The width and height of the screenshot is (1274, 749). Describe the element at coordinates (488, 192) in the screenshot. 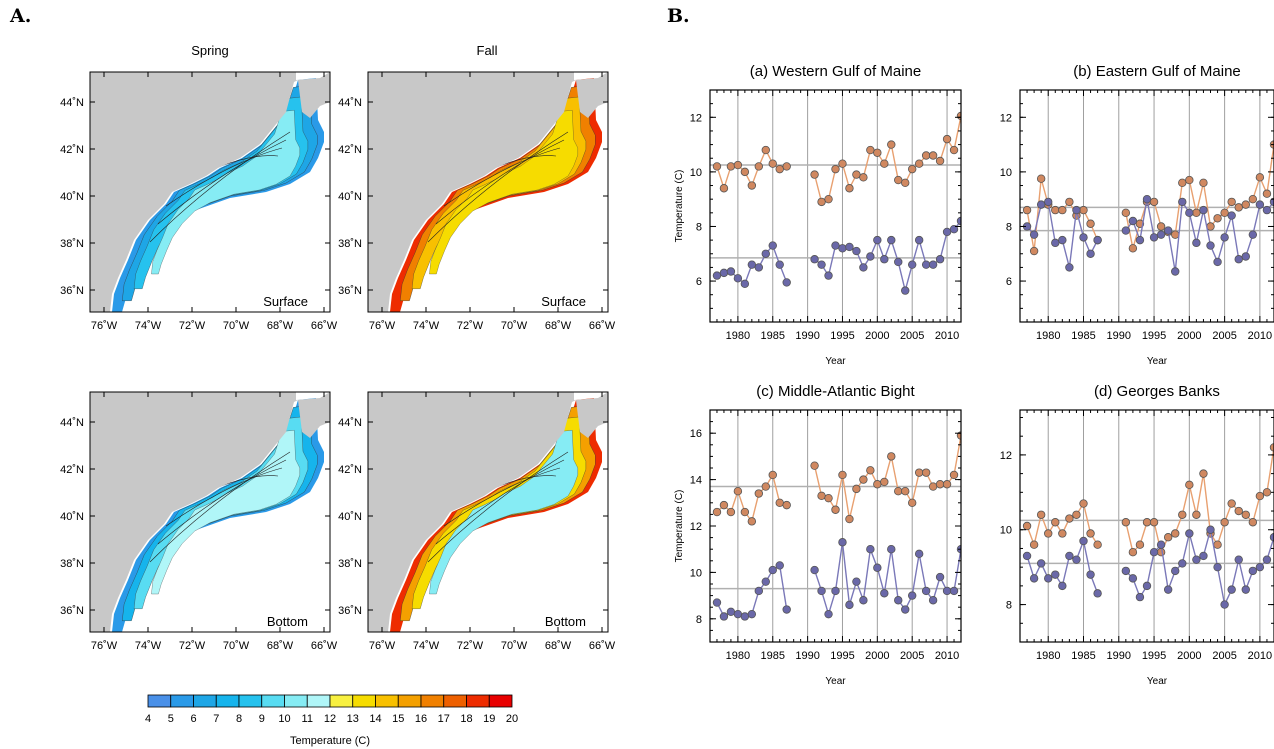

I see `land-mass` at that location.